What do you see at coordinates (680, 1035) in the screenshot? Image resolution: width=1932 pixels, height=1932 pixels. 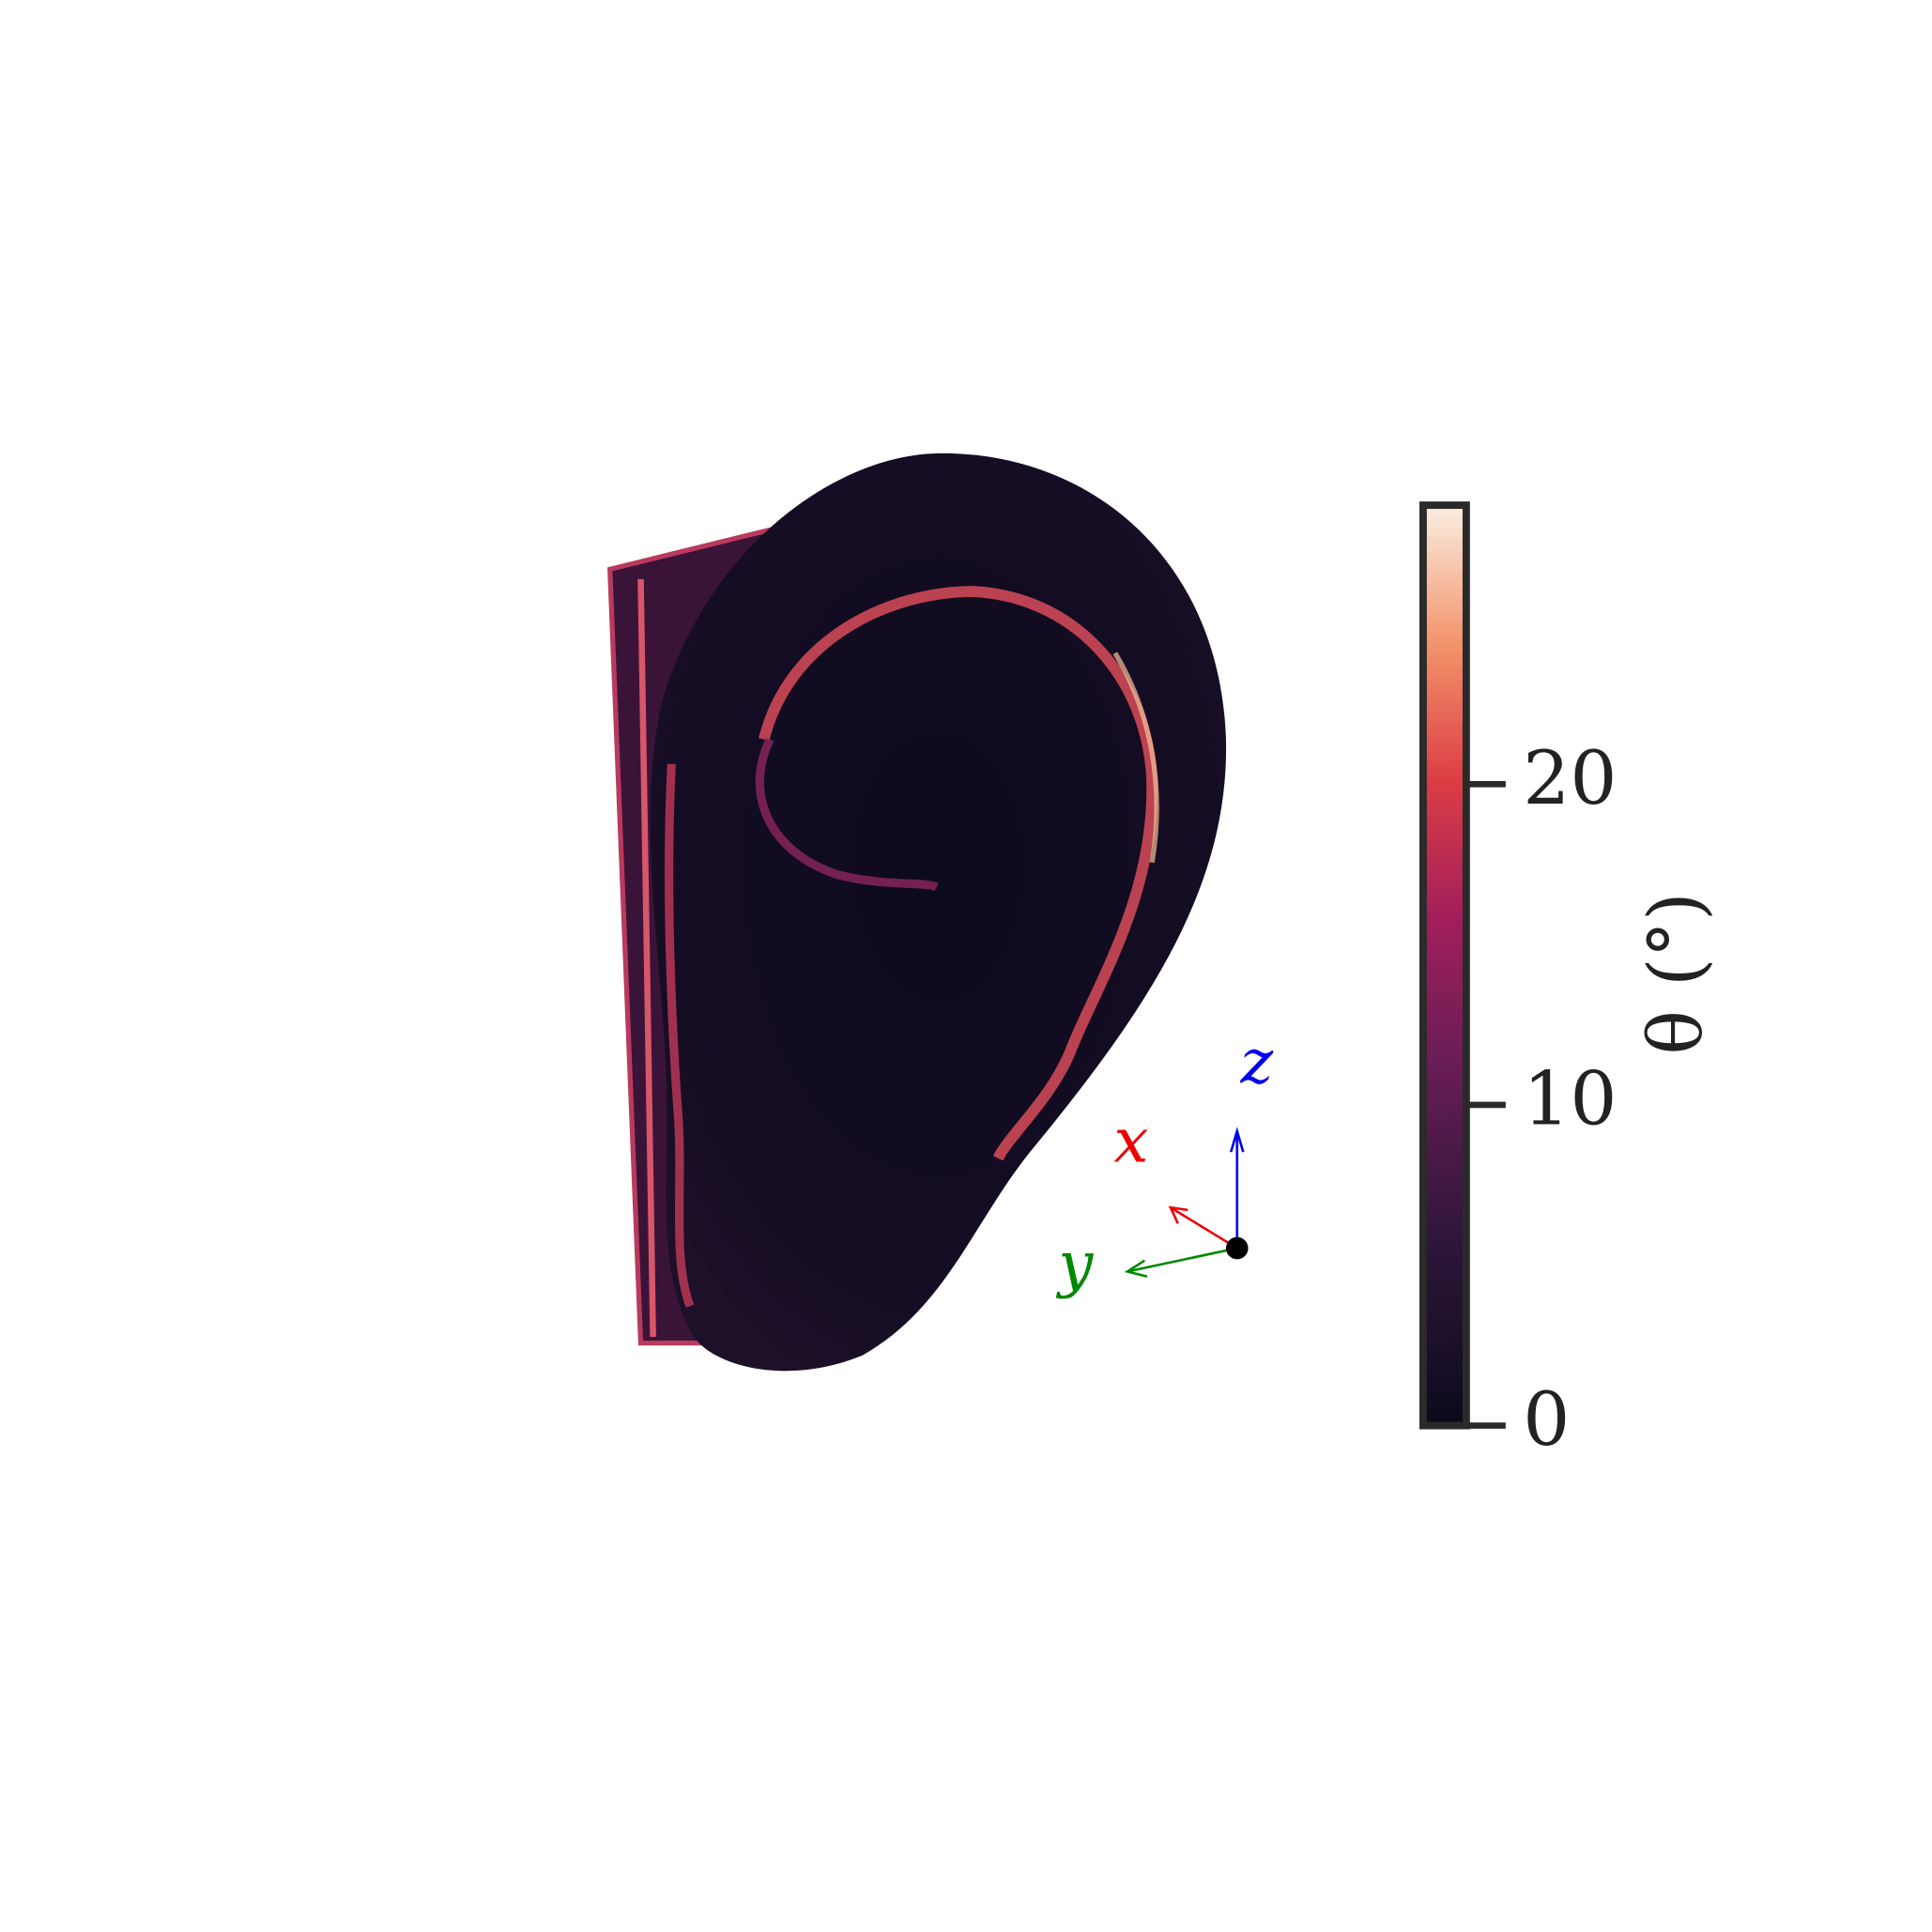 I see `front-rim` at bounding box center [680, 1035].